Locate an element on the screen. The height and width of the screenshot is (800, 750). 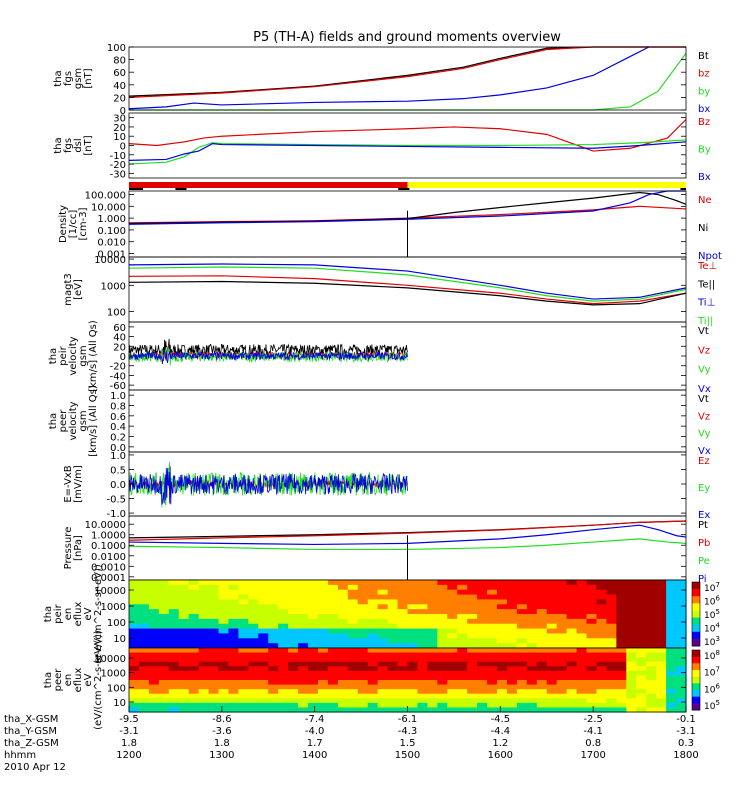
ylabel-line: peer is located at coordinates (63, 421).